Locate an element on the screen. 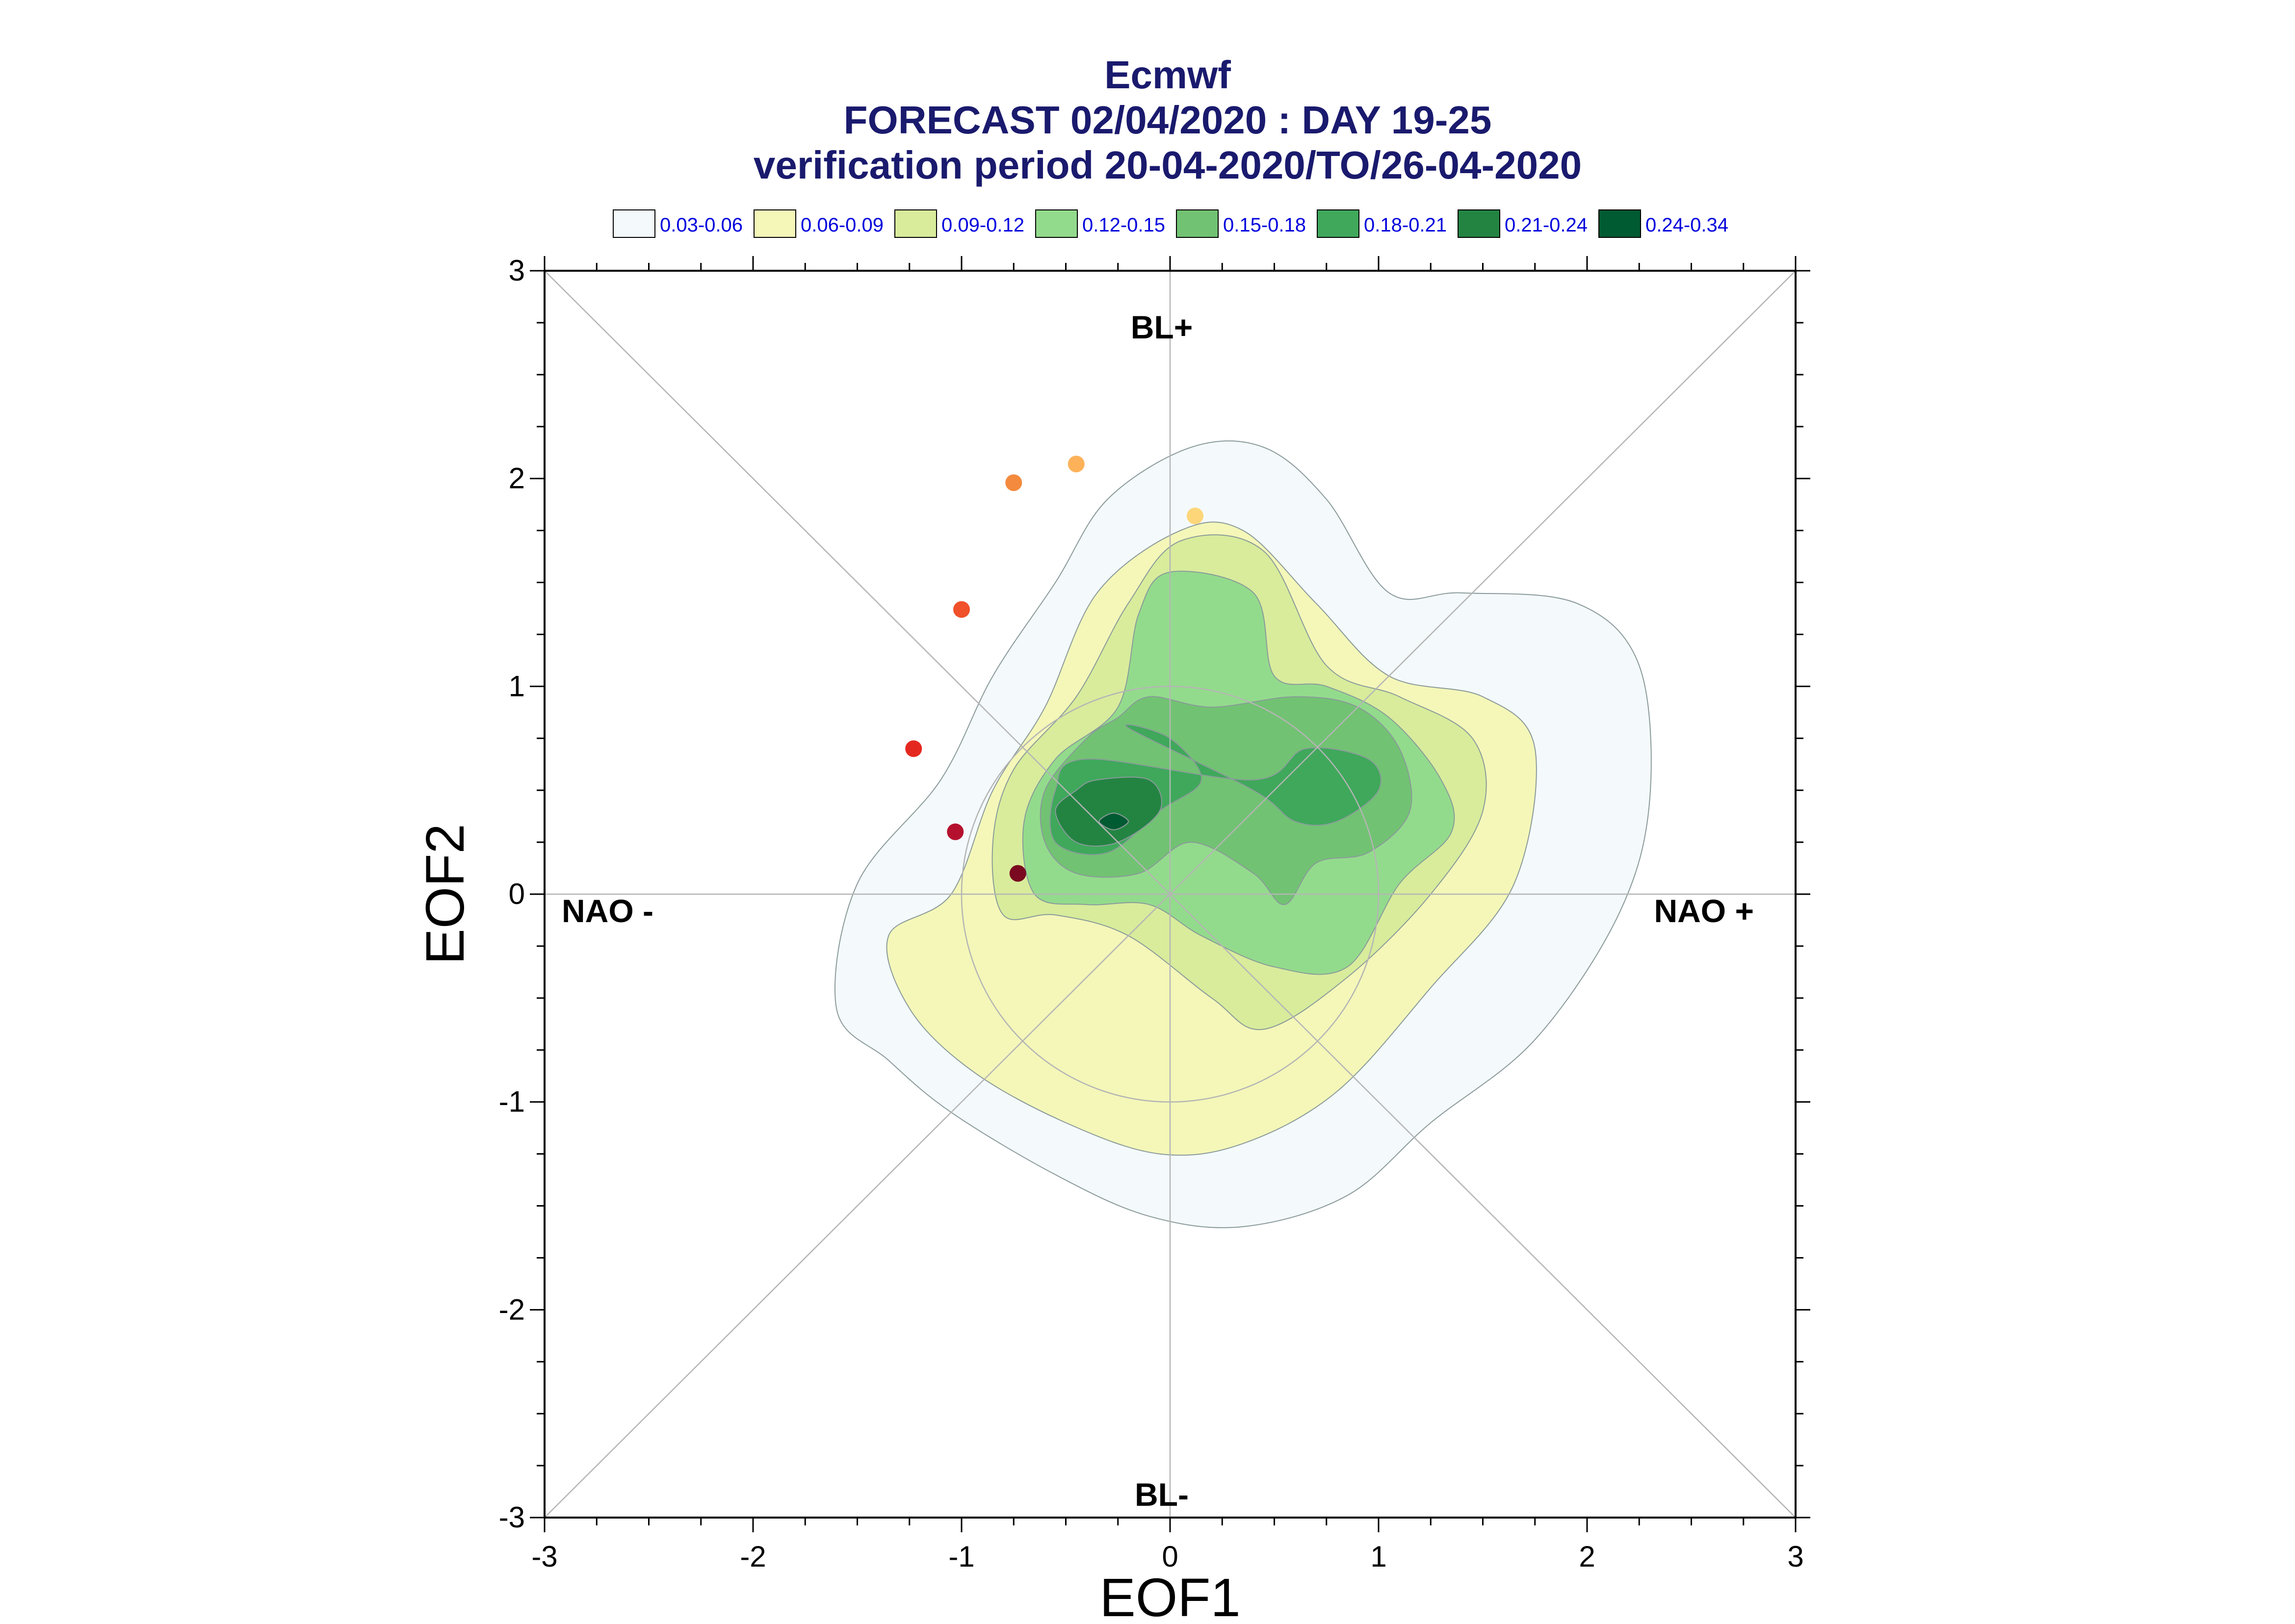 The height and width of the screenshot is (1624, 2295). regime-label-bl-minus: BL- is located at coordinates (1162, 1494).